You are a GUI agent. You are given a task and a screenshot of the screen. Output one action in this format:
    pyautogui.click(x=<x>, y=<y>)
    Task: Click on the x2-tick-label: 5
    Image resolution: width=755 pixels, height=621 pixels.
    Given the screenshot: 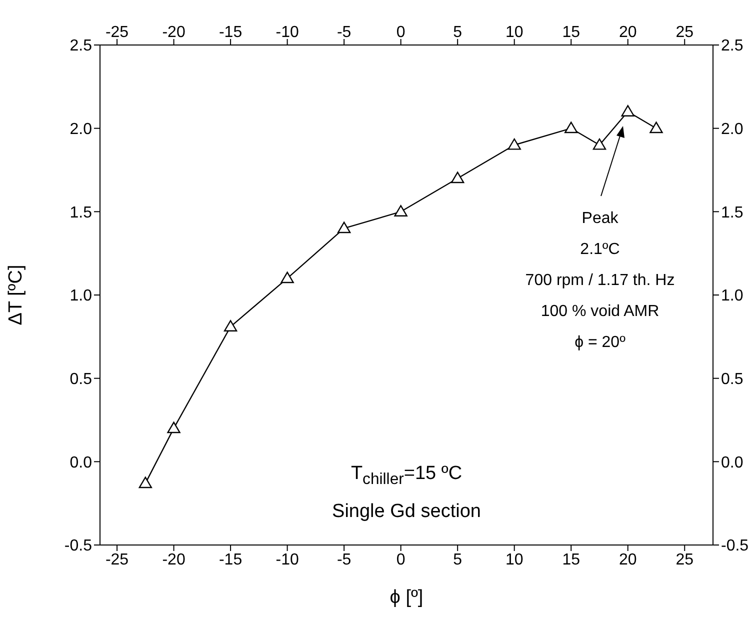 What is the action you would take?
    pyautogui.click(x=457, y=559)
    